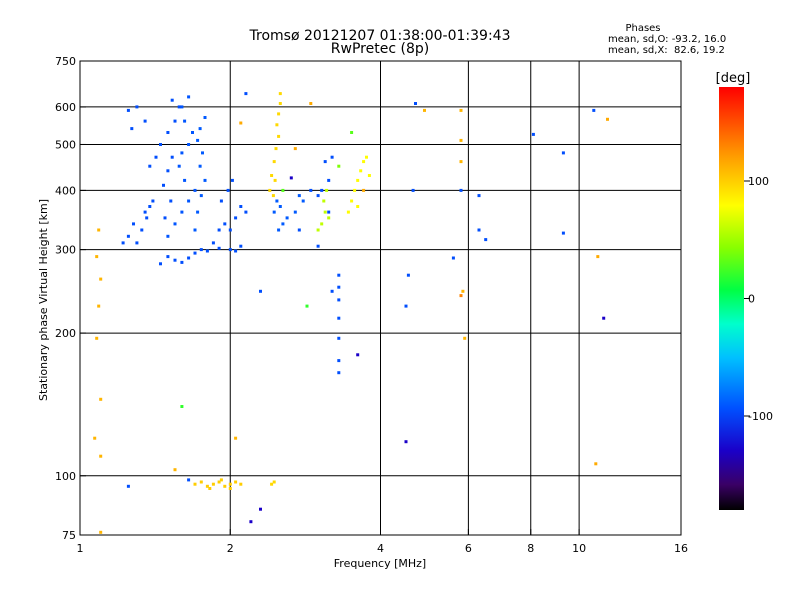 This screenshot has width=800, height=600. What do you see at coordinates (733, 78) in the screenshot?
I see `colorbar-label: [deg]` at bounding box center [733, 78].